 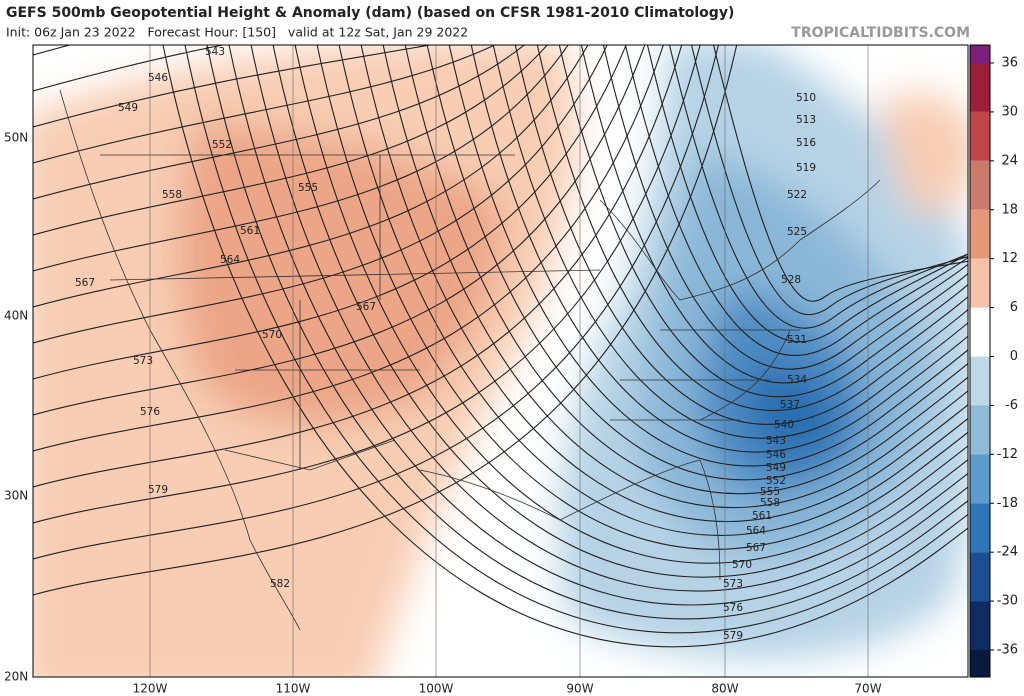 What do you see at coordinates (272, 335) in the screenshot?
I see `contour-label: 570` at bounding box center [272, 335].